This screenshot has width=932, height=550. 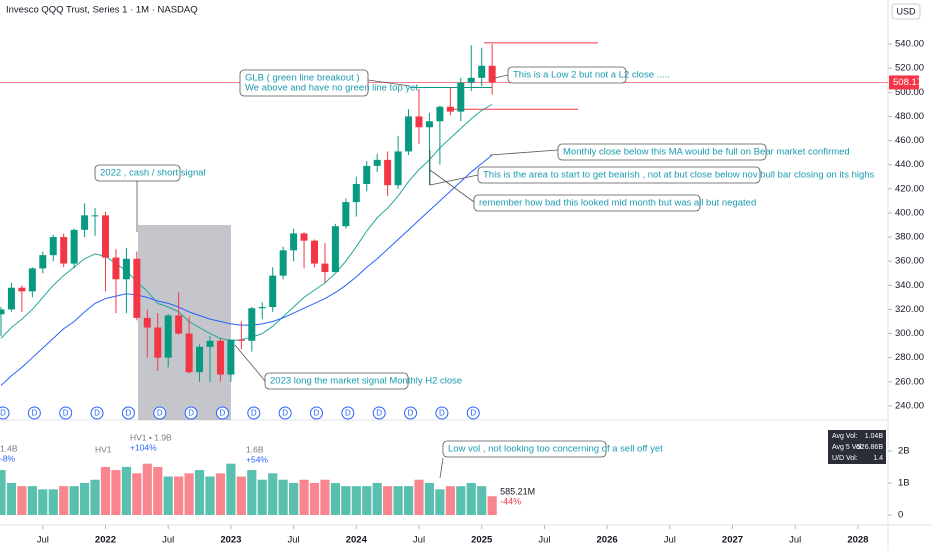 I want to click on price-tick-label: 400.00, so click(x=909, y=212).